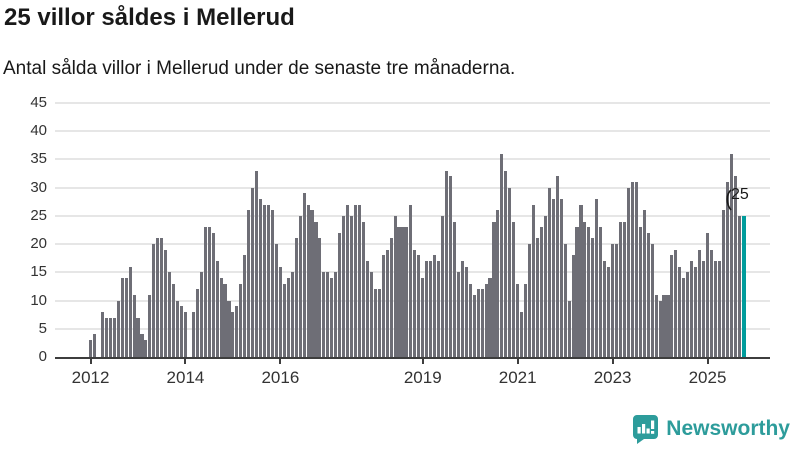 The width and height of the screenshot is (800, 450). What do you see at coordinates (38, 131) in the screenshot?
I see `y-tick-label: 40` at bounding box center [38, 131].